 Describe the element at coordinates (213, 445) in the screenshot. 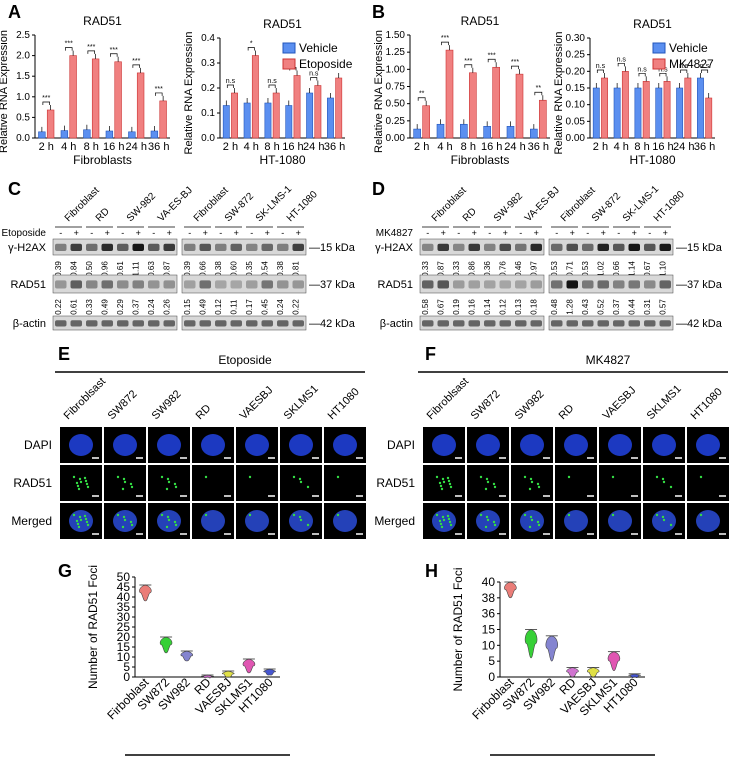

I see `nucleus` at that location.